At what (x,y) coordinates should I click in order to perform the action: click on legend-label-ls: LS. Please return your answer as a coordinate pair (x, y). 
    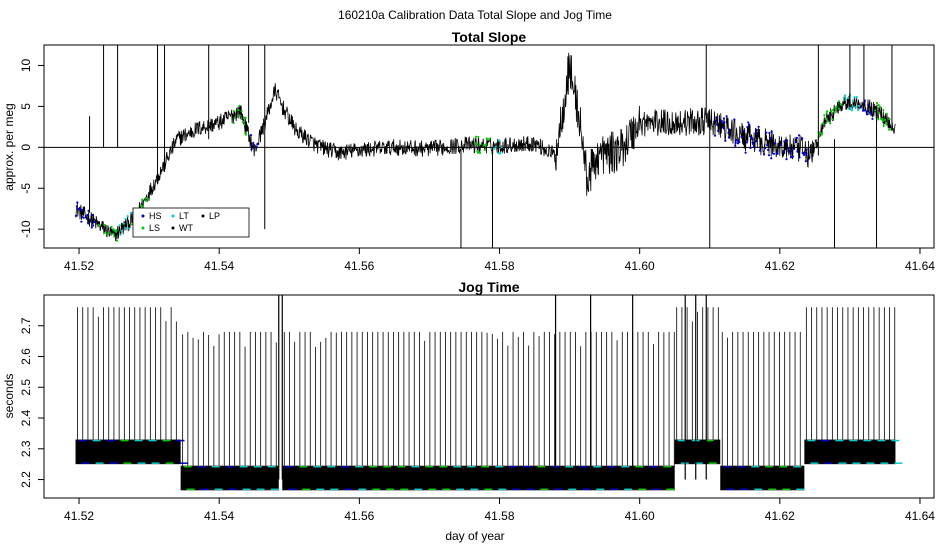
    Looking at the image, I should click on (154, 228).